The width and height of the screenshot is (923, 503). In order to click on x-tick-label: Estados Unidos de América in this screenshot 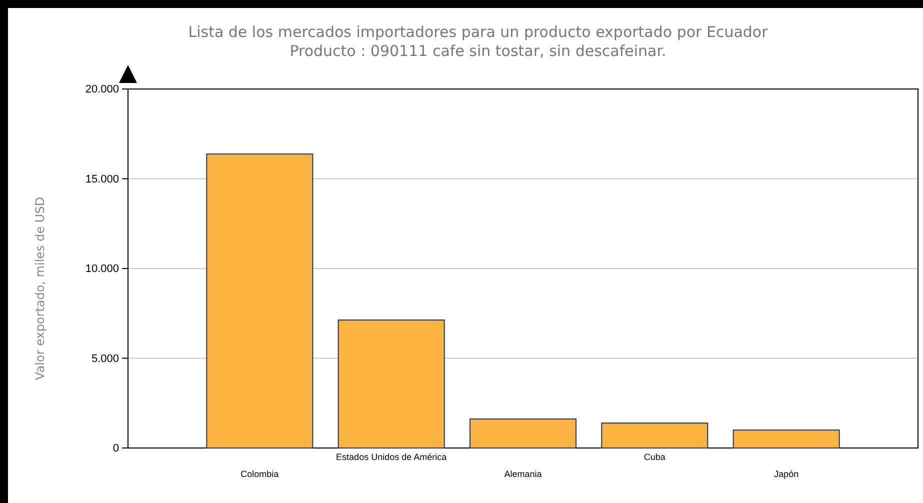, I will do `click(391, 457)`.